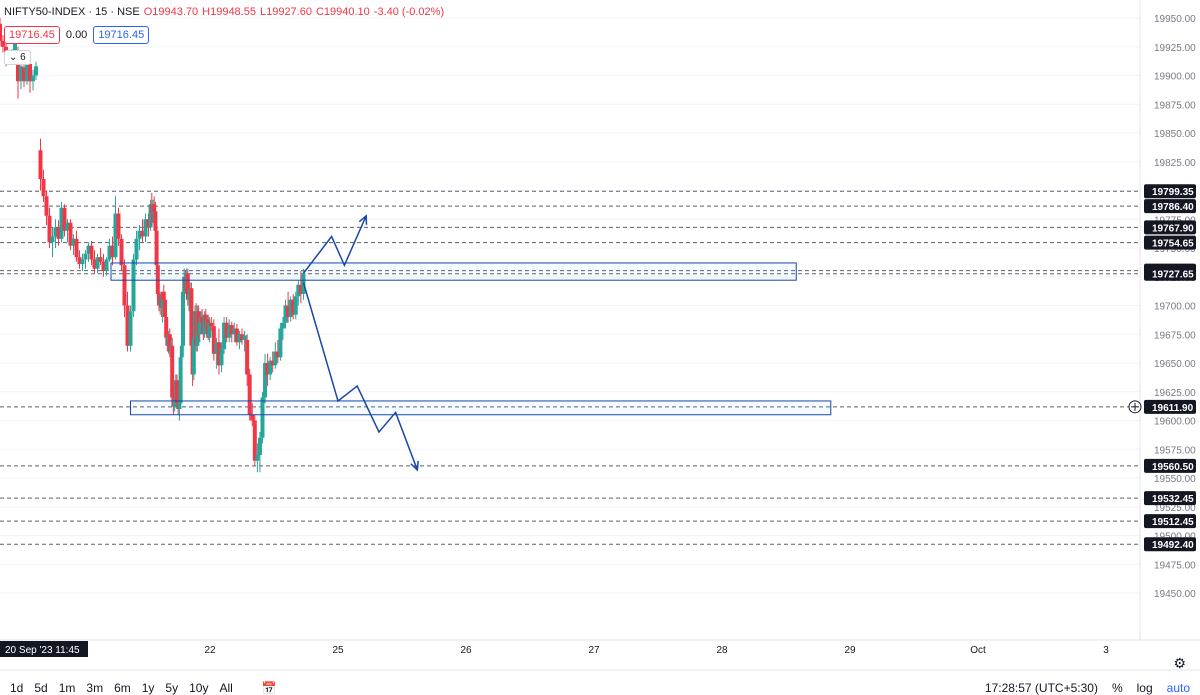 This screenshot has width=1200, height=695. I want to click on percent-toggle: %, so click(1117, 688).